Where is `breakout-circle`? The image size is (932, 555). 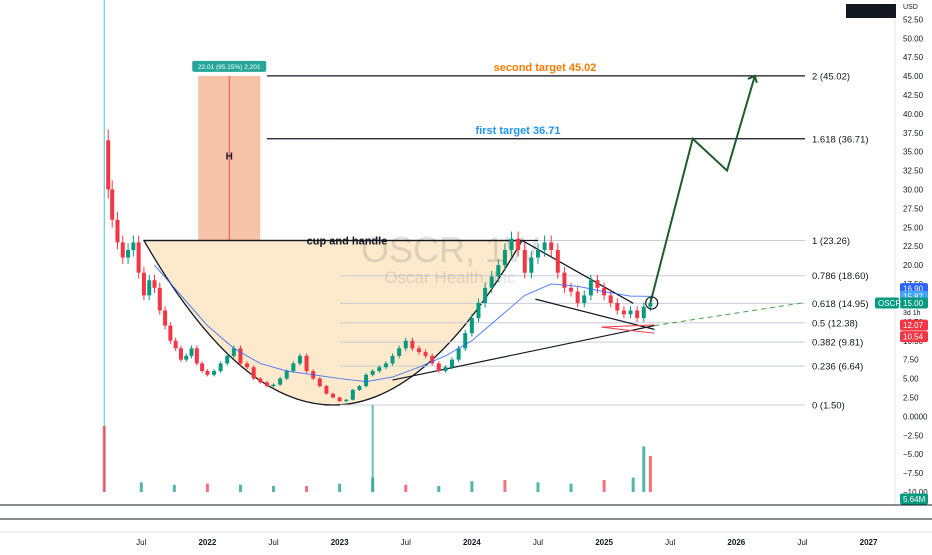
breakout-circle is located at coordinates (652, 303).